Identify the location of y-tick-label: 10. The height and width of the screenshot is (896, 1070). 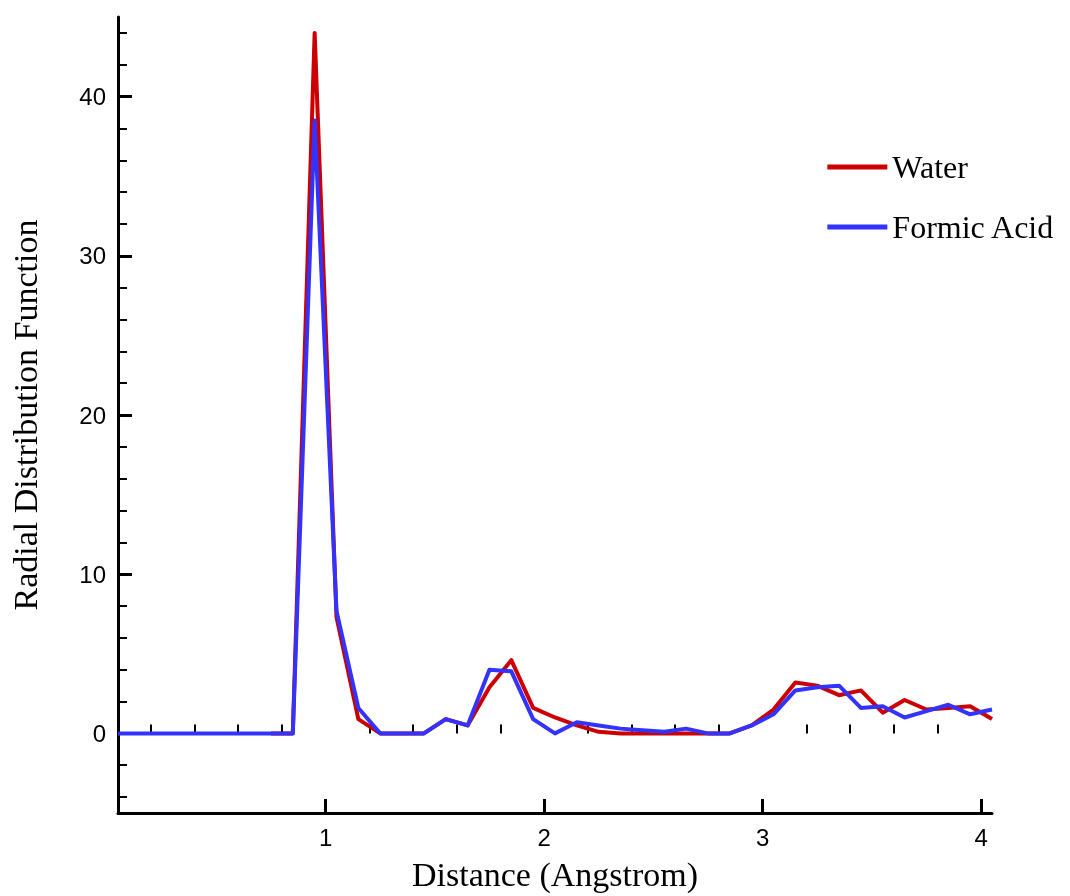
(92, 574).